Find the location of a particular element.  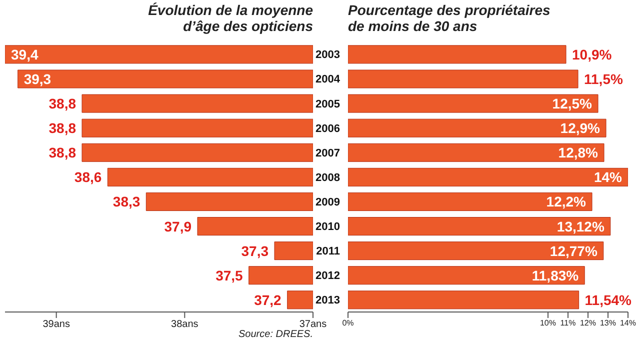

data-label: 37,2 is located at coordinates (268, 300).